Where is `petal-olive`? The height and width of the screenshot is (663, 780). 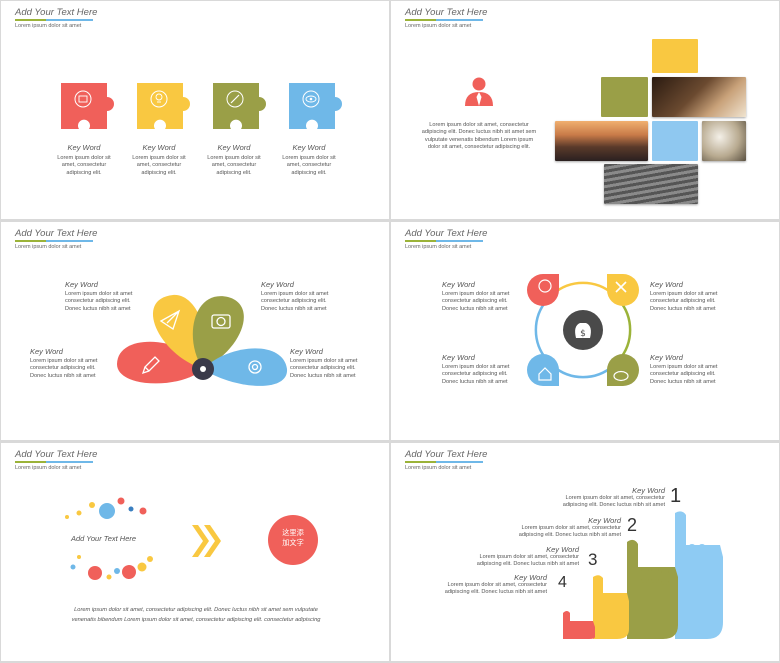 petal-olive is located at coordinates (218, 332).